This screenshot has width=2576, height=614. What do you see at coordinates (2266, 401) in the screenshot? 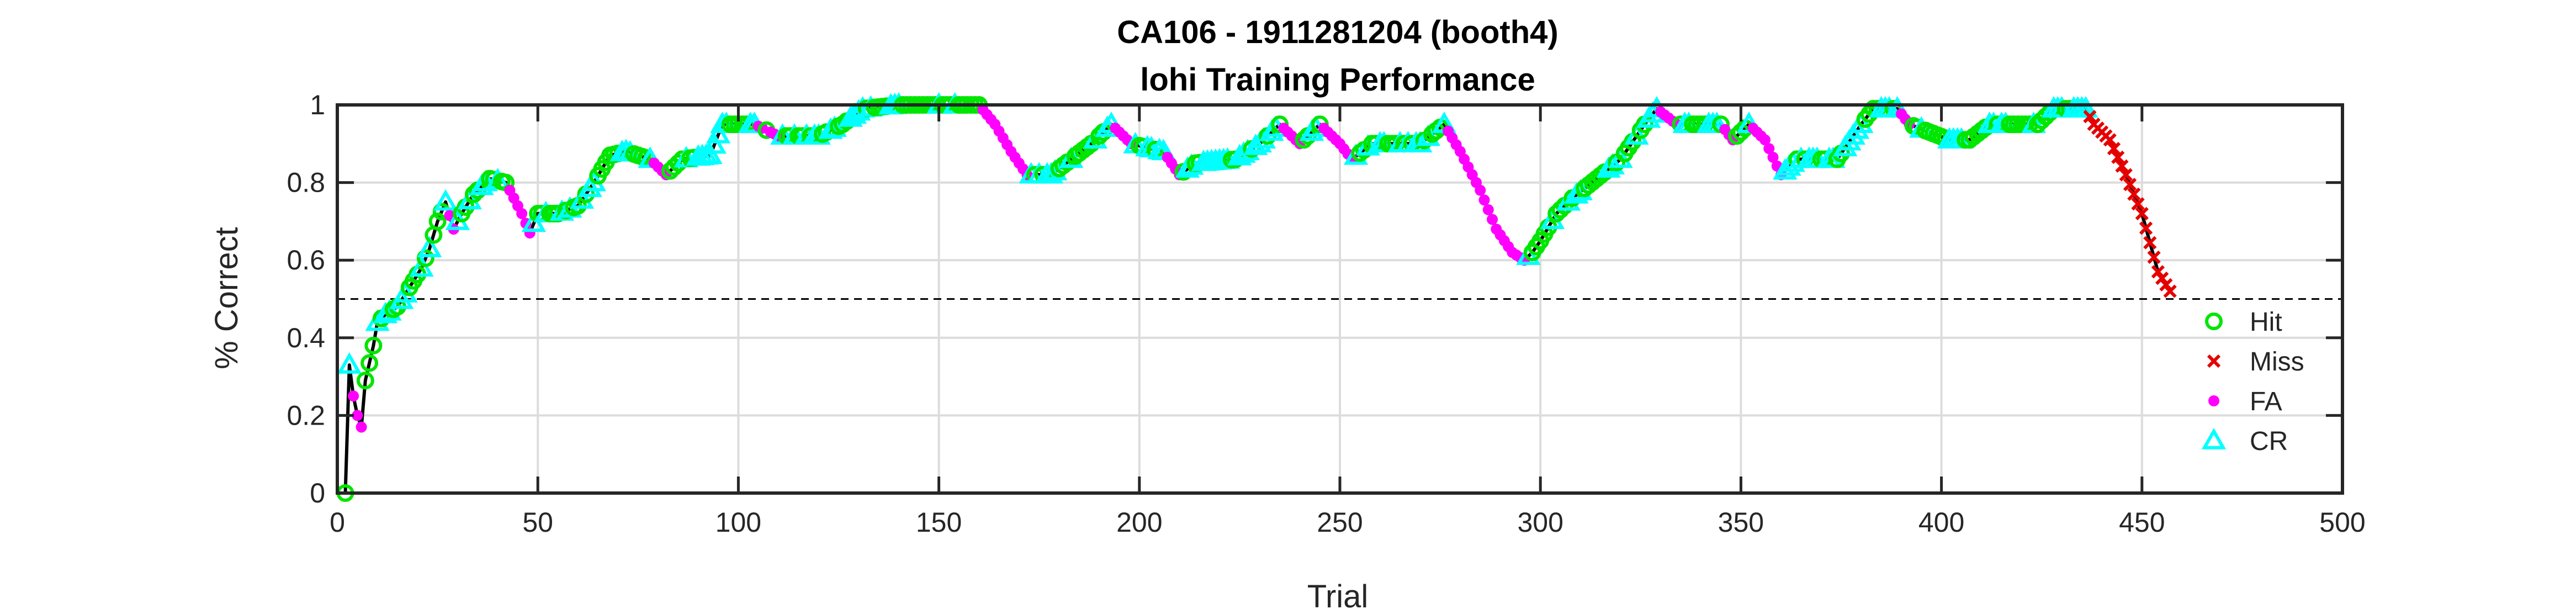
I see `legend-label: FA` at bounding box center [2266, 401].